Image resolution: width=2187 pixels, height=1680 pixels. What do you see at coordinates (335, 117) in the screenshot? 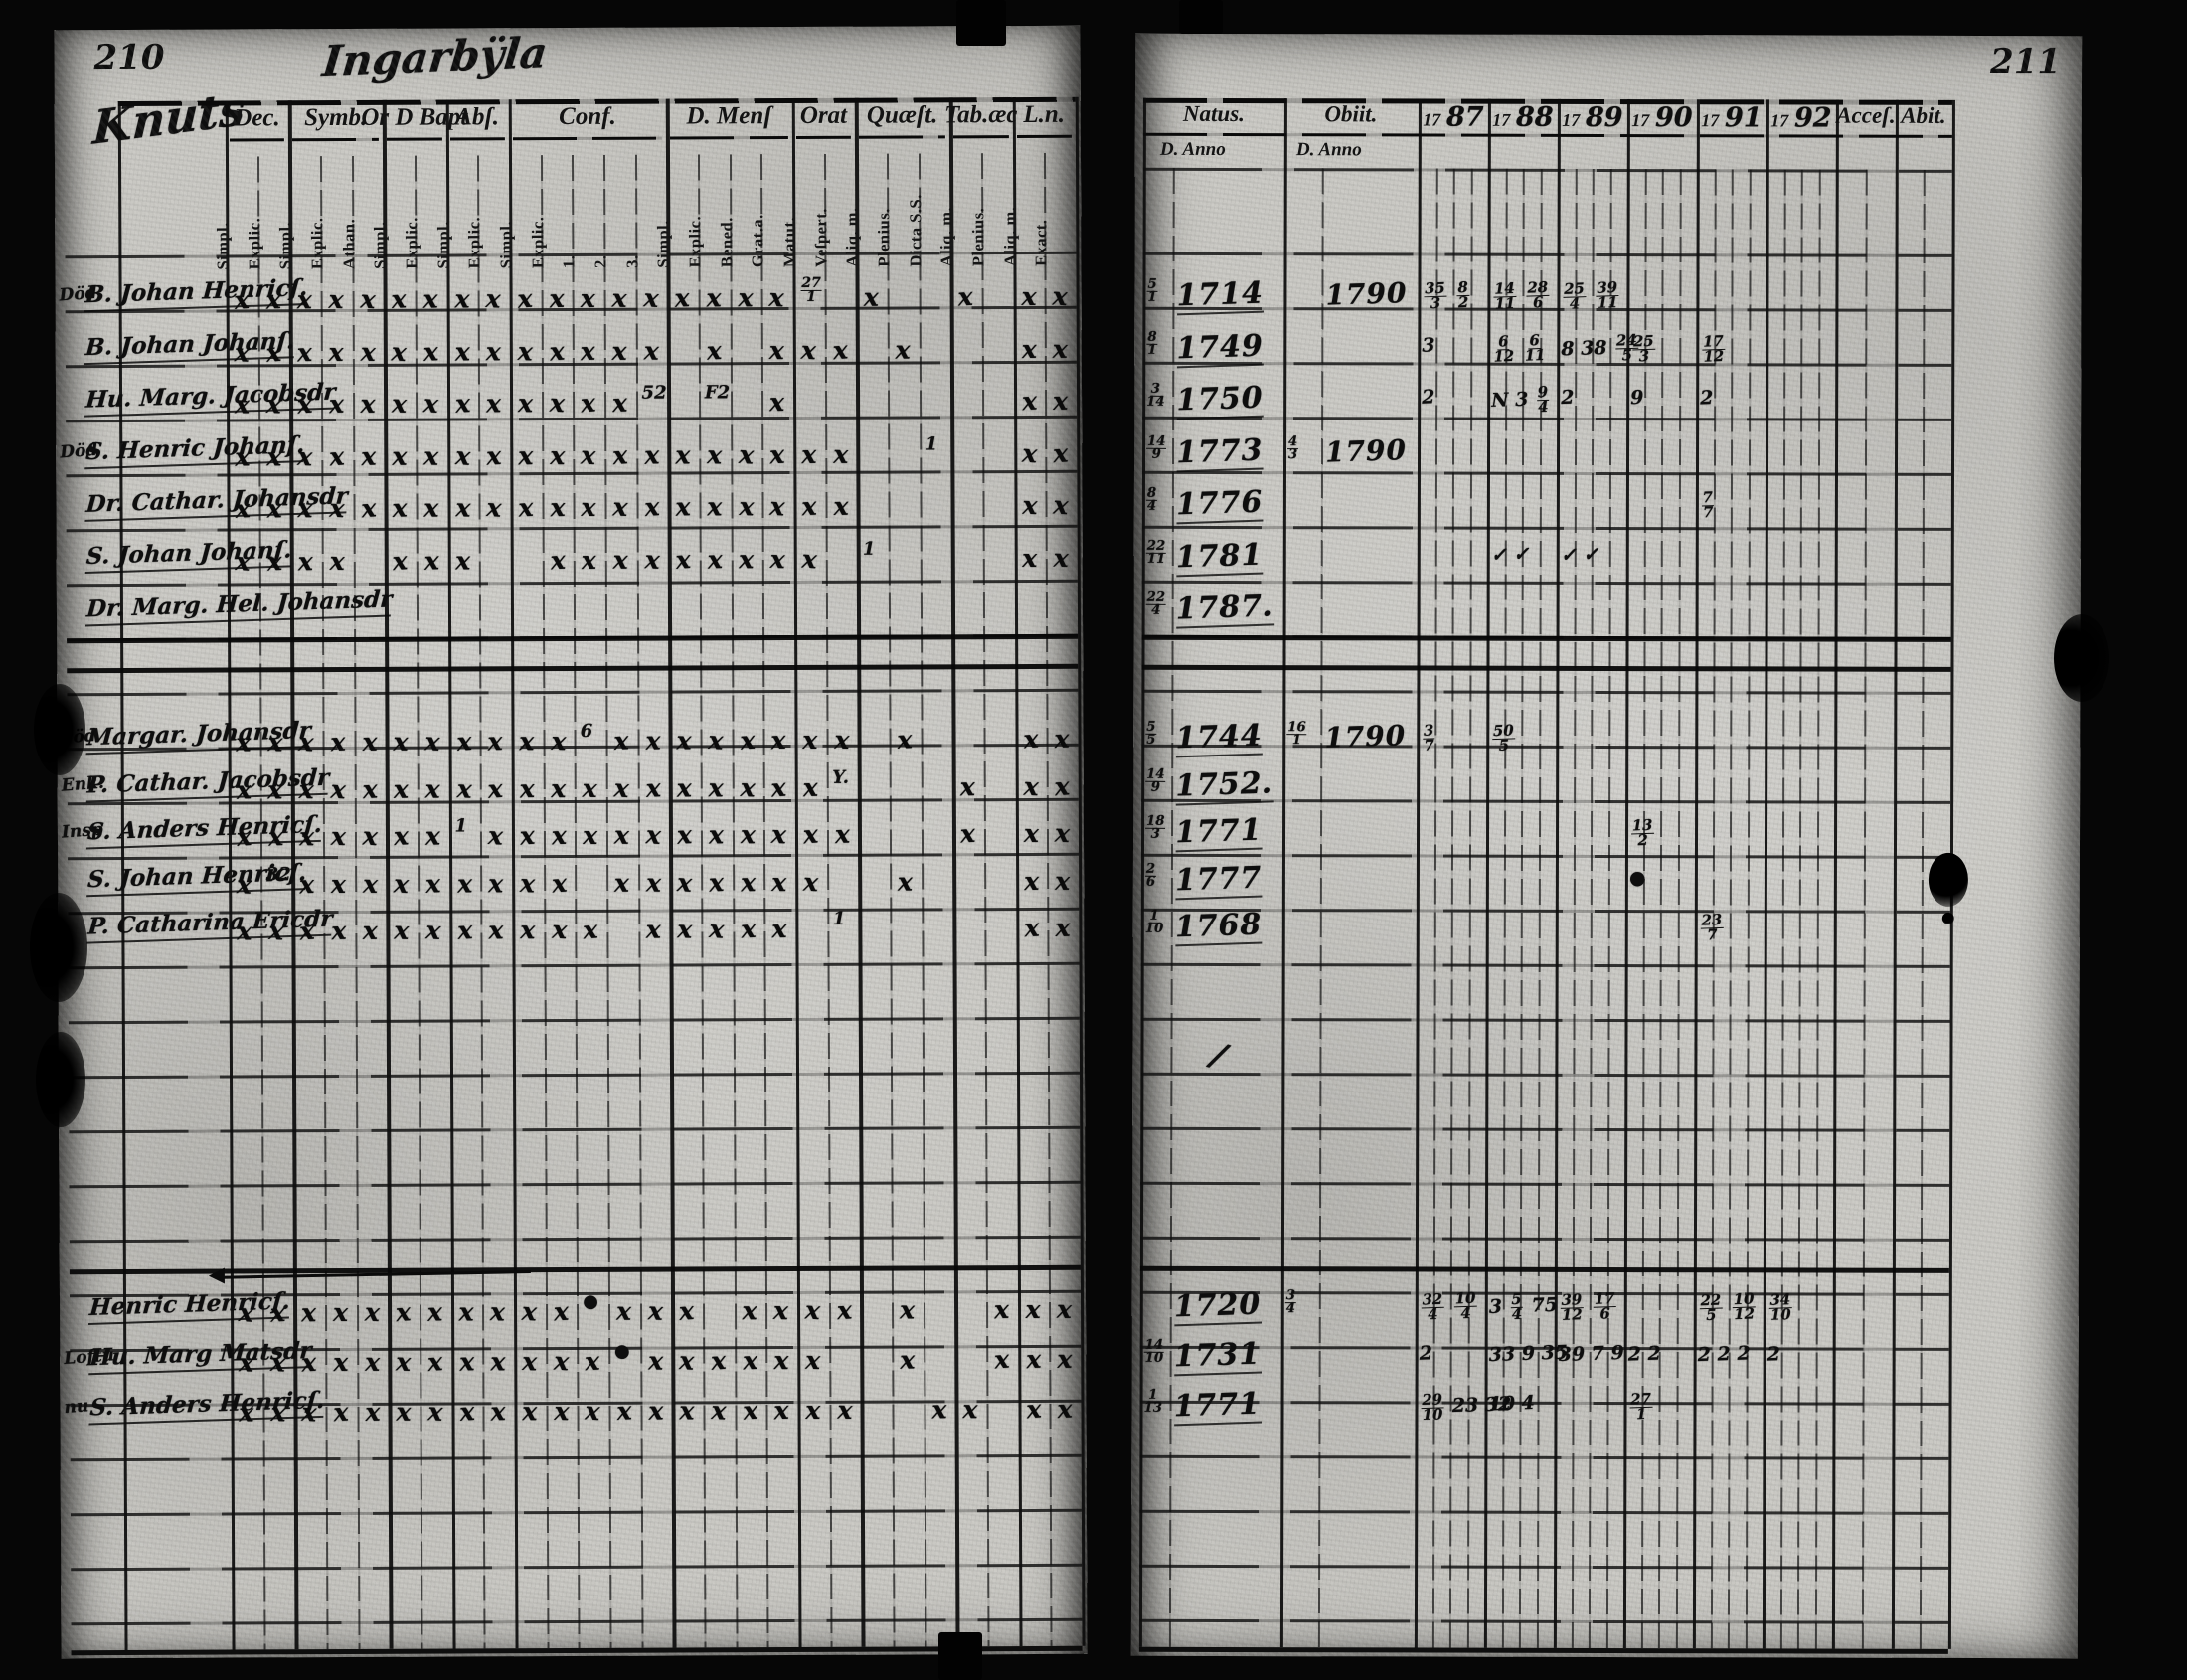
I see `column-group-header: Symb.` at bounding box center [335, 117].